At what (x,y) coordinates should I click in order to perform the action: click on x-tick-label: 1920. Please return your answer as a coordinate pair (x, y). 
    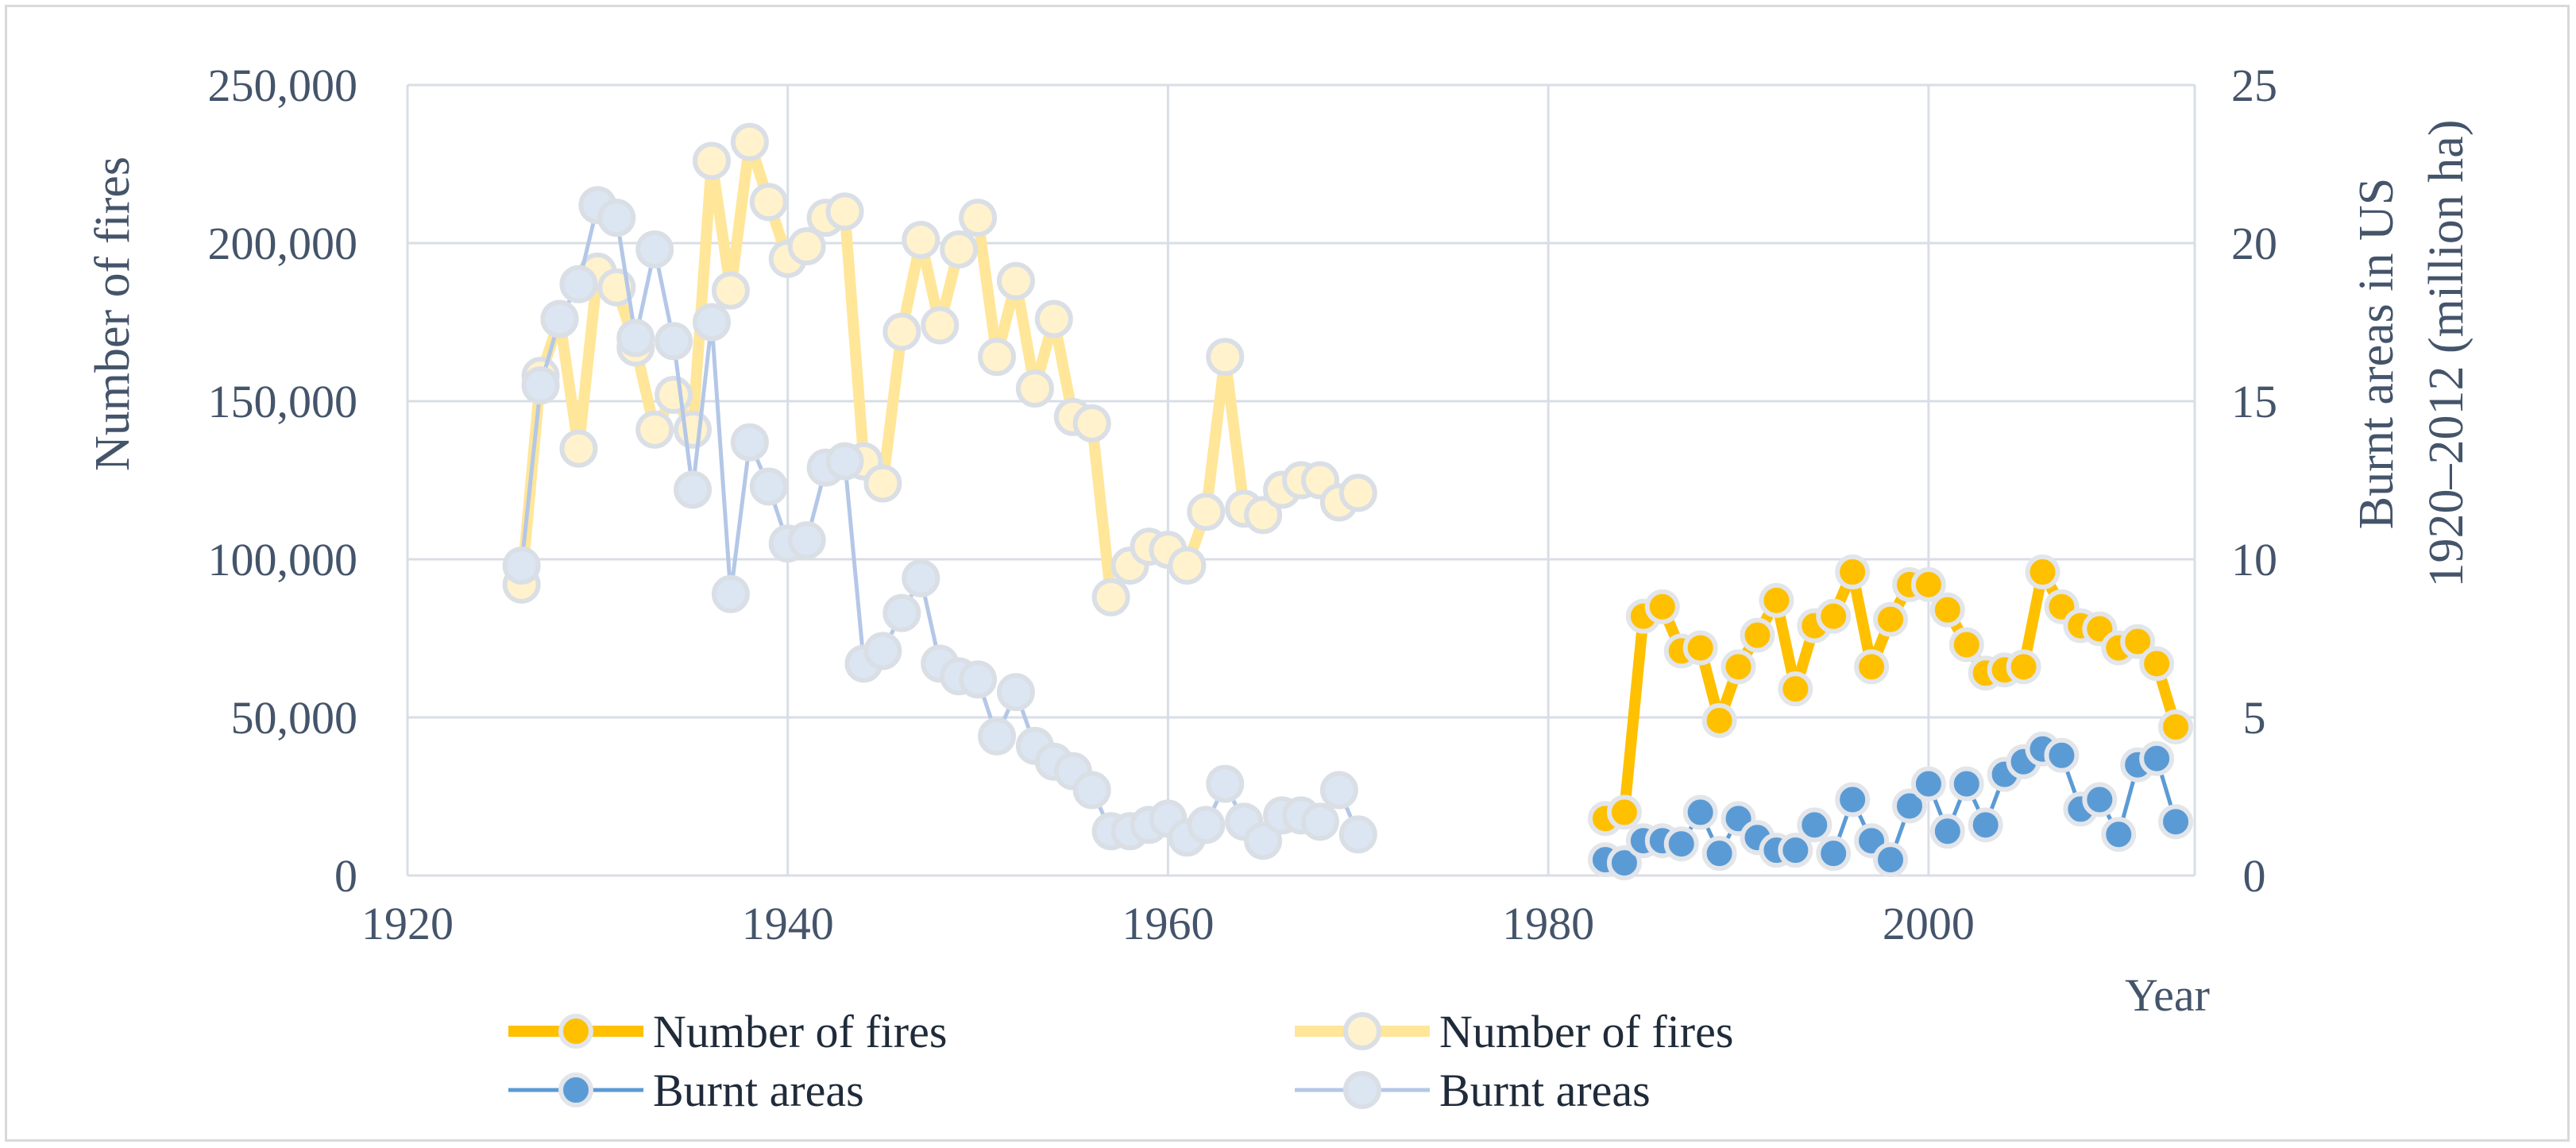
    Looking at the image, I should click on (408, 923).